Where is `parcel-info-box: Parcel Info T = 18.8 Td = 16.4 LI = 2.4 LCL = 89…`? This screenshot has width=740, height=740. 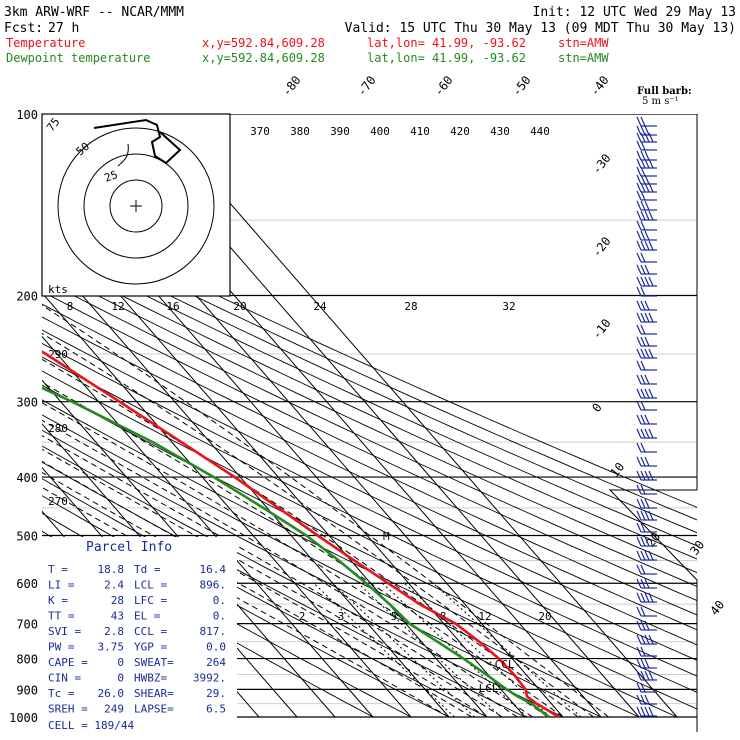 parcel-info-box: Parcel Info T = 18.8 Td = 16.4 LI = 2.4 LCL = 89… is located at coordinates (139, 634).